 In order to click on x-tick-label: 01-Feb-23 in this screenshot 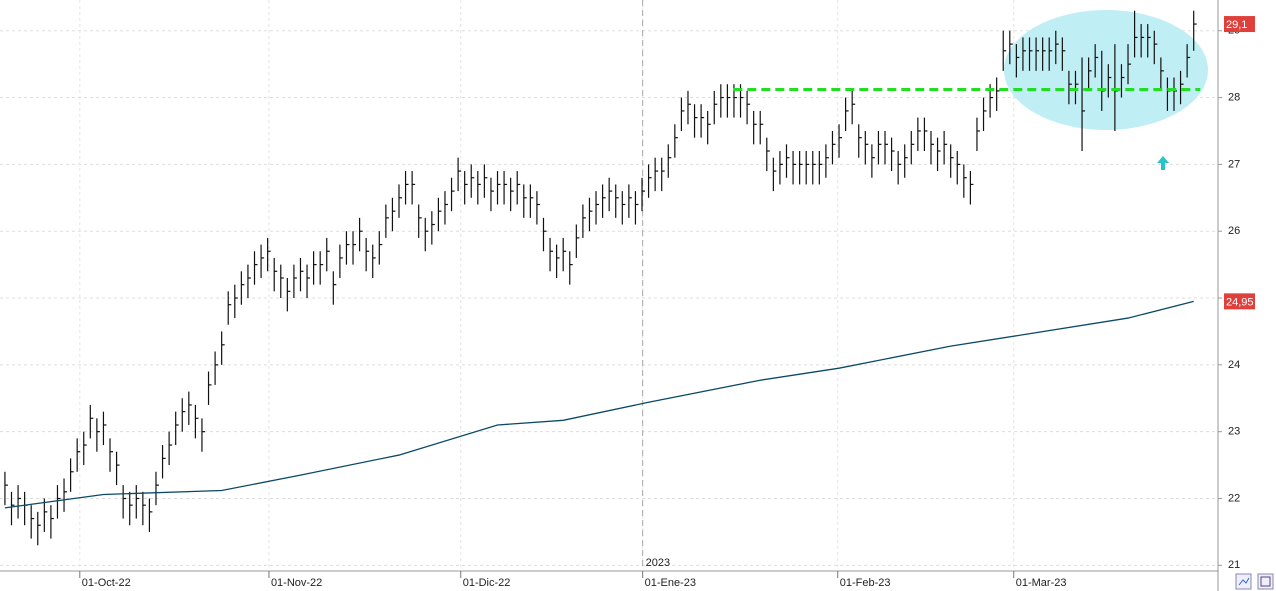, I will do `click(865, 583)`.